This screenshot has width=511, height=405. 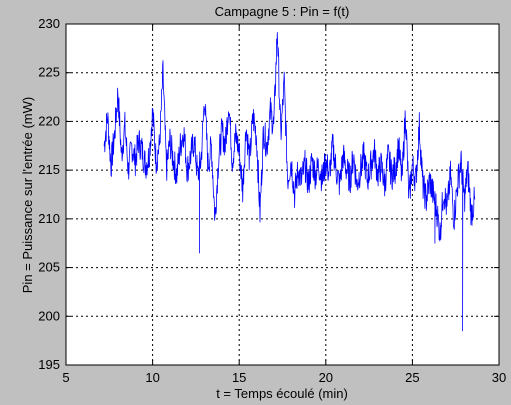 I want to click on x-tick-label: 10, so click(x=152, y=377).